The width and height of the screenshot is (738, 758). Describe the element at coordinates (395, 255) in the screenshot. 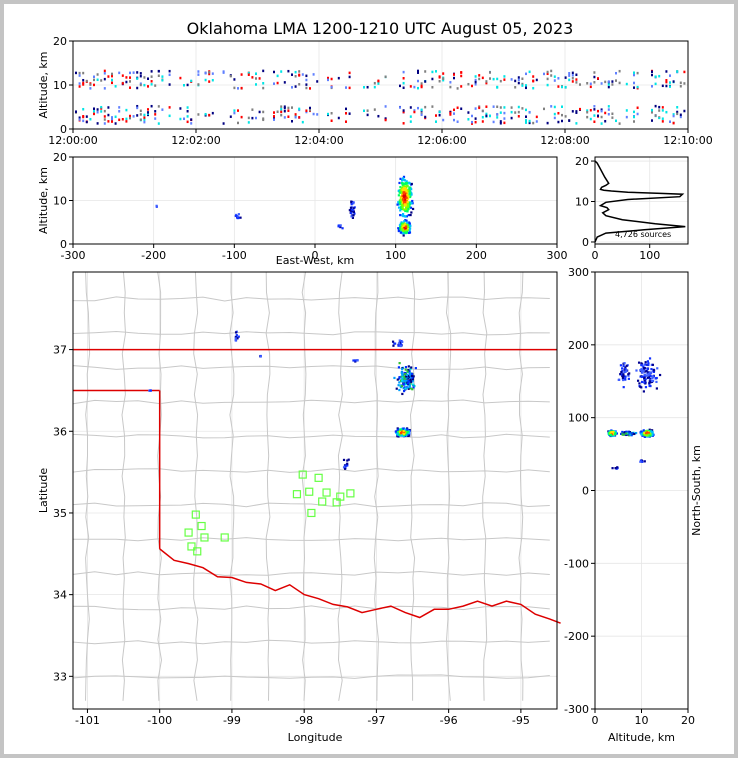

I see `ew-x-tick-label: 100` at that location.